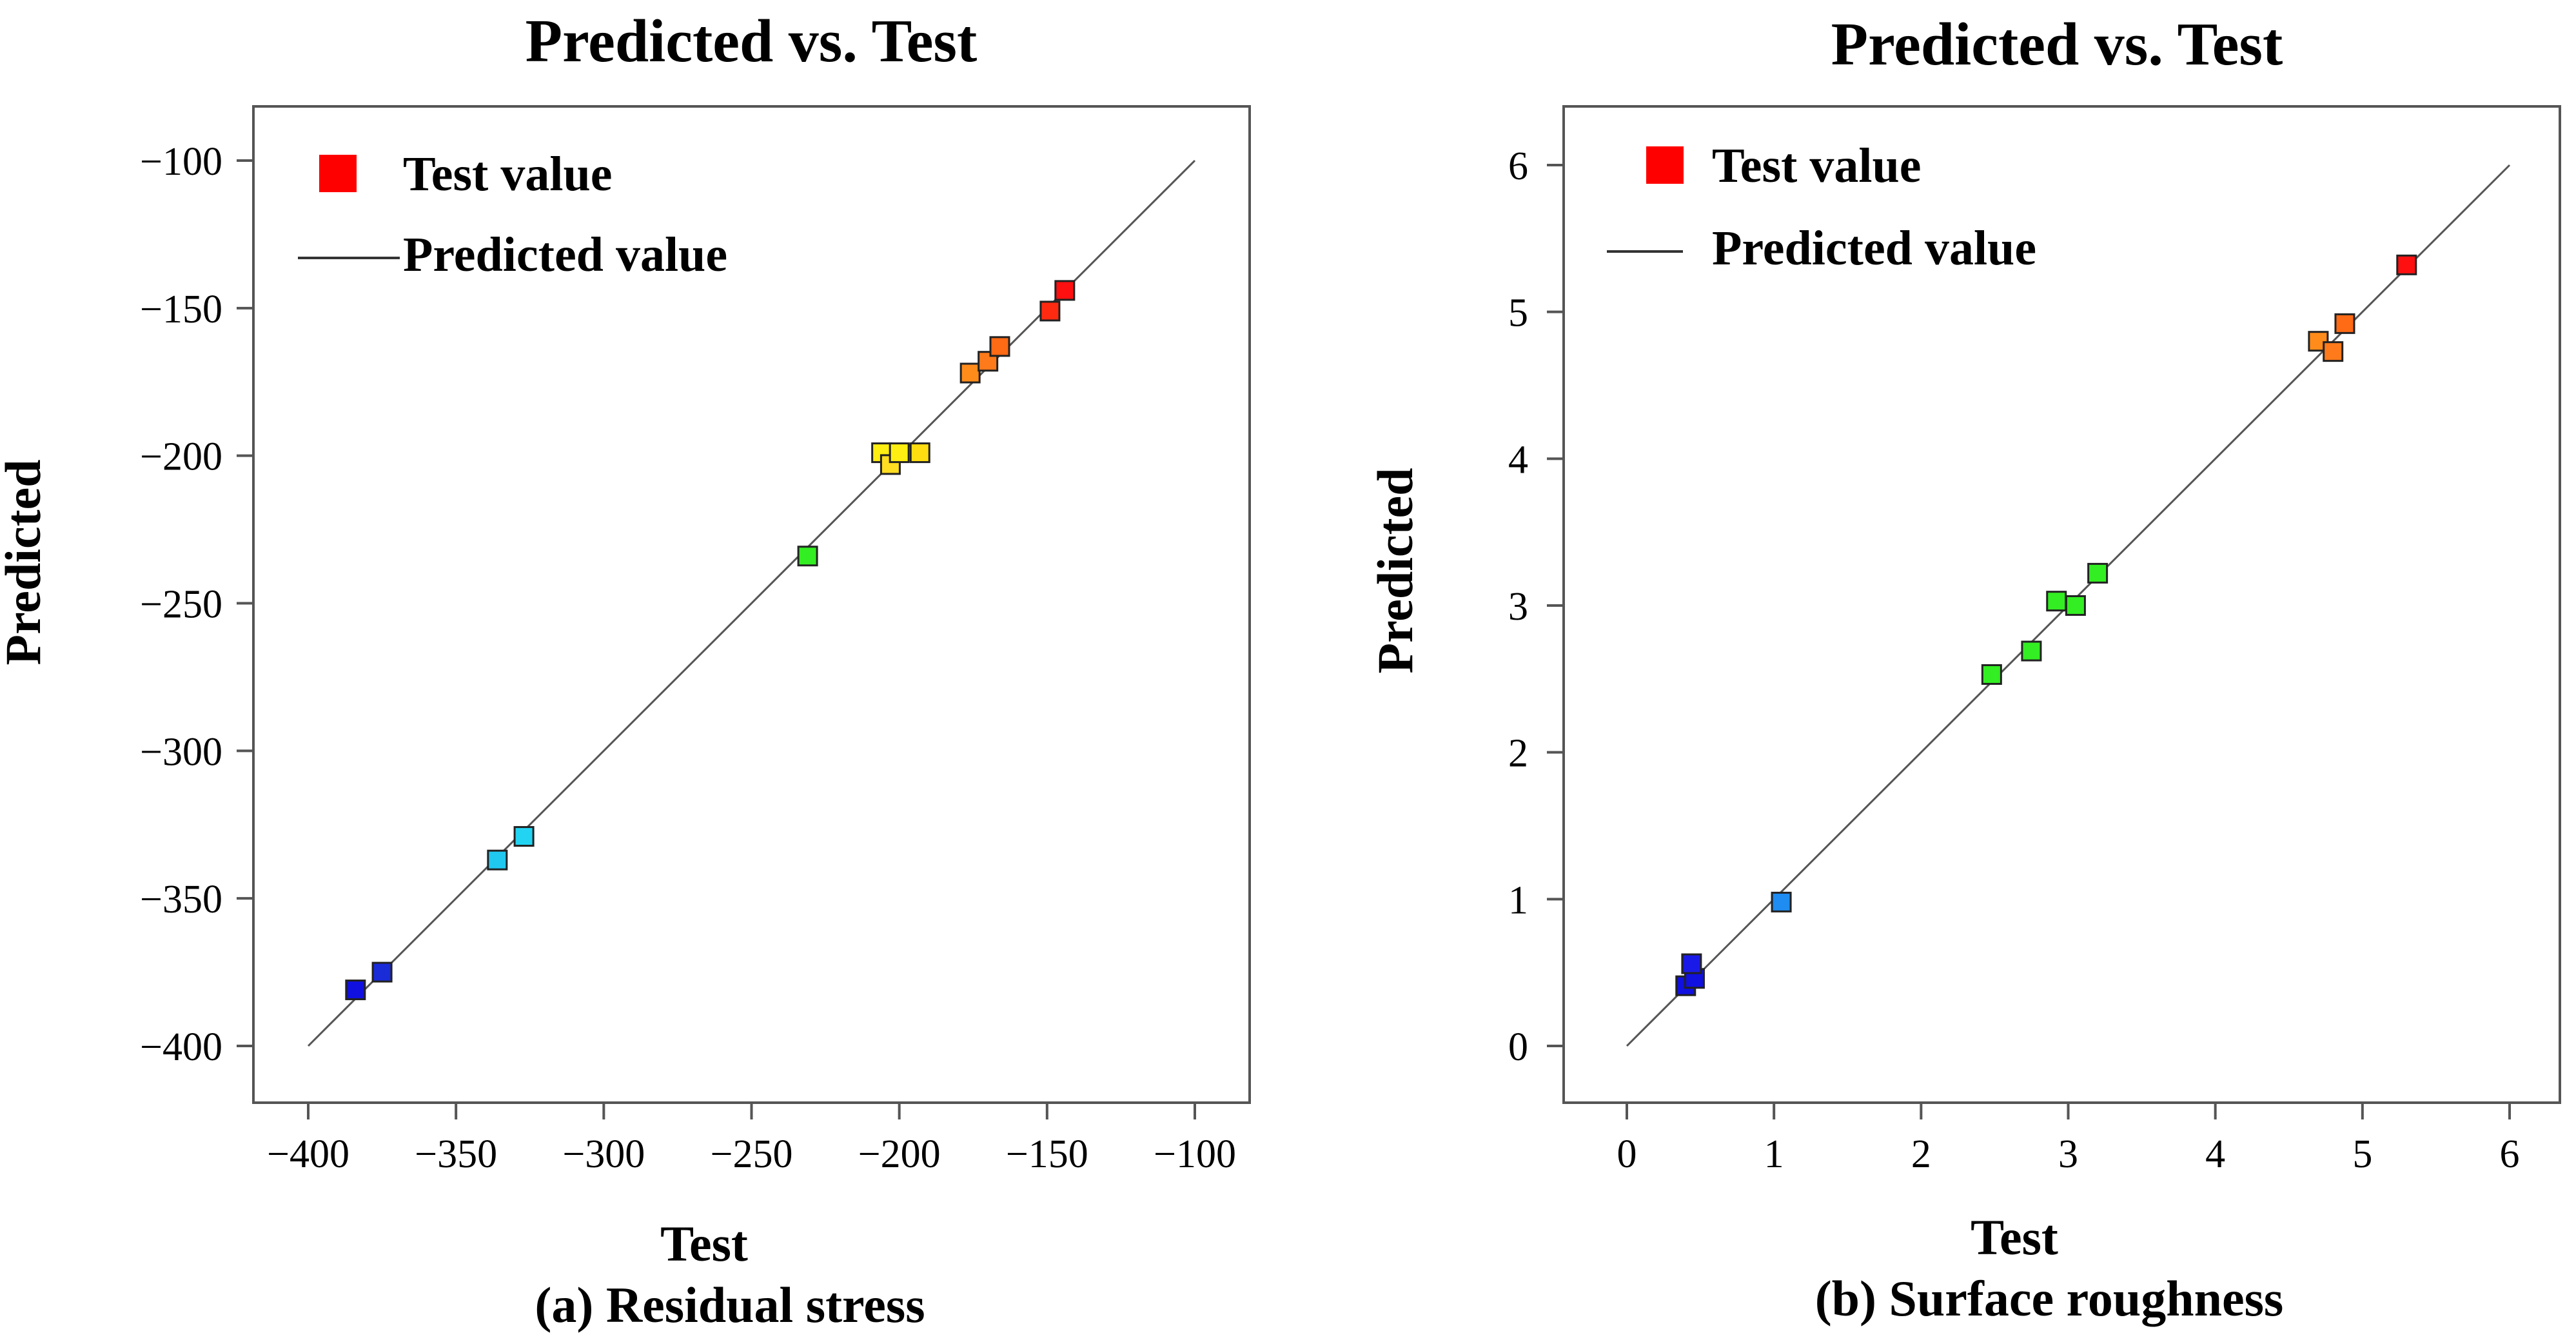  Describe the element at coordinates (1047, 1154) in the screenshot. I see `x-tick-label: −150` at that location.